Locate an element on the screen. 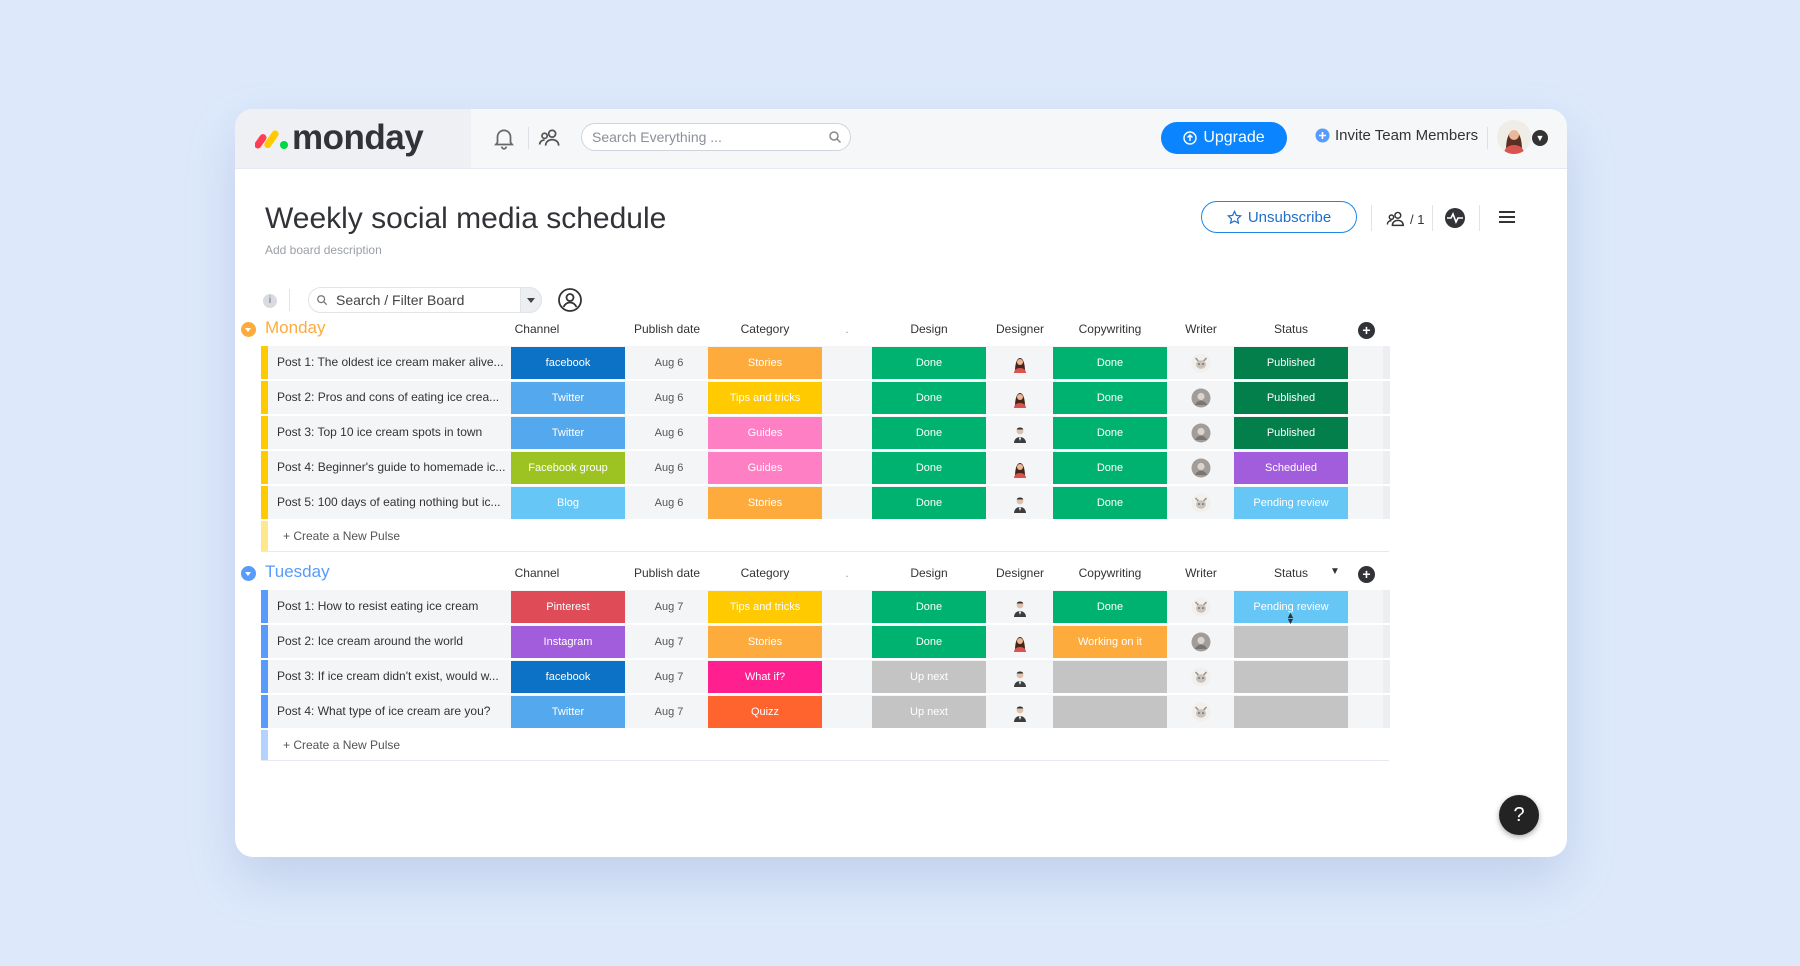 The image size is (1800, 966). filter-board-input is located at coordinates (421, 300).